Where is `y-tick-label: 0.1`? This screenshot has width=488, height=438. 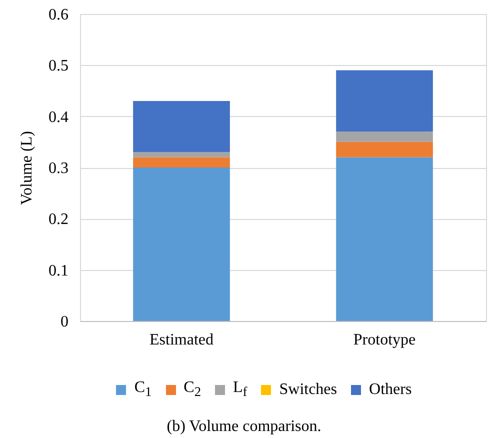 y-tick-label: 0.1 is located at coordinates (58, 271).